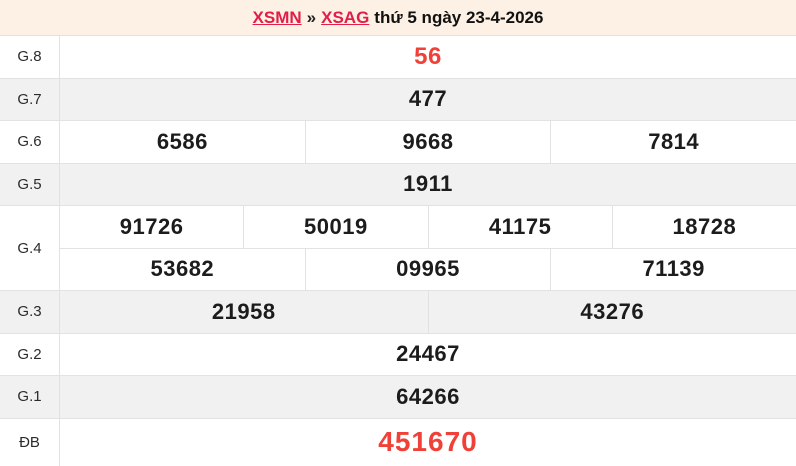  Describe the element at coordinates (30, 442) in the screenshot. I see `prize-label: ĐB` at that location.